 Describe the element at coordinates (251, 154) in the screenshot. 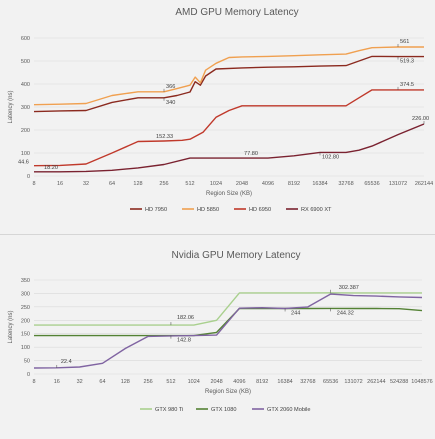

I see `data-label: 77.80` at that location.